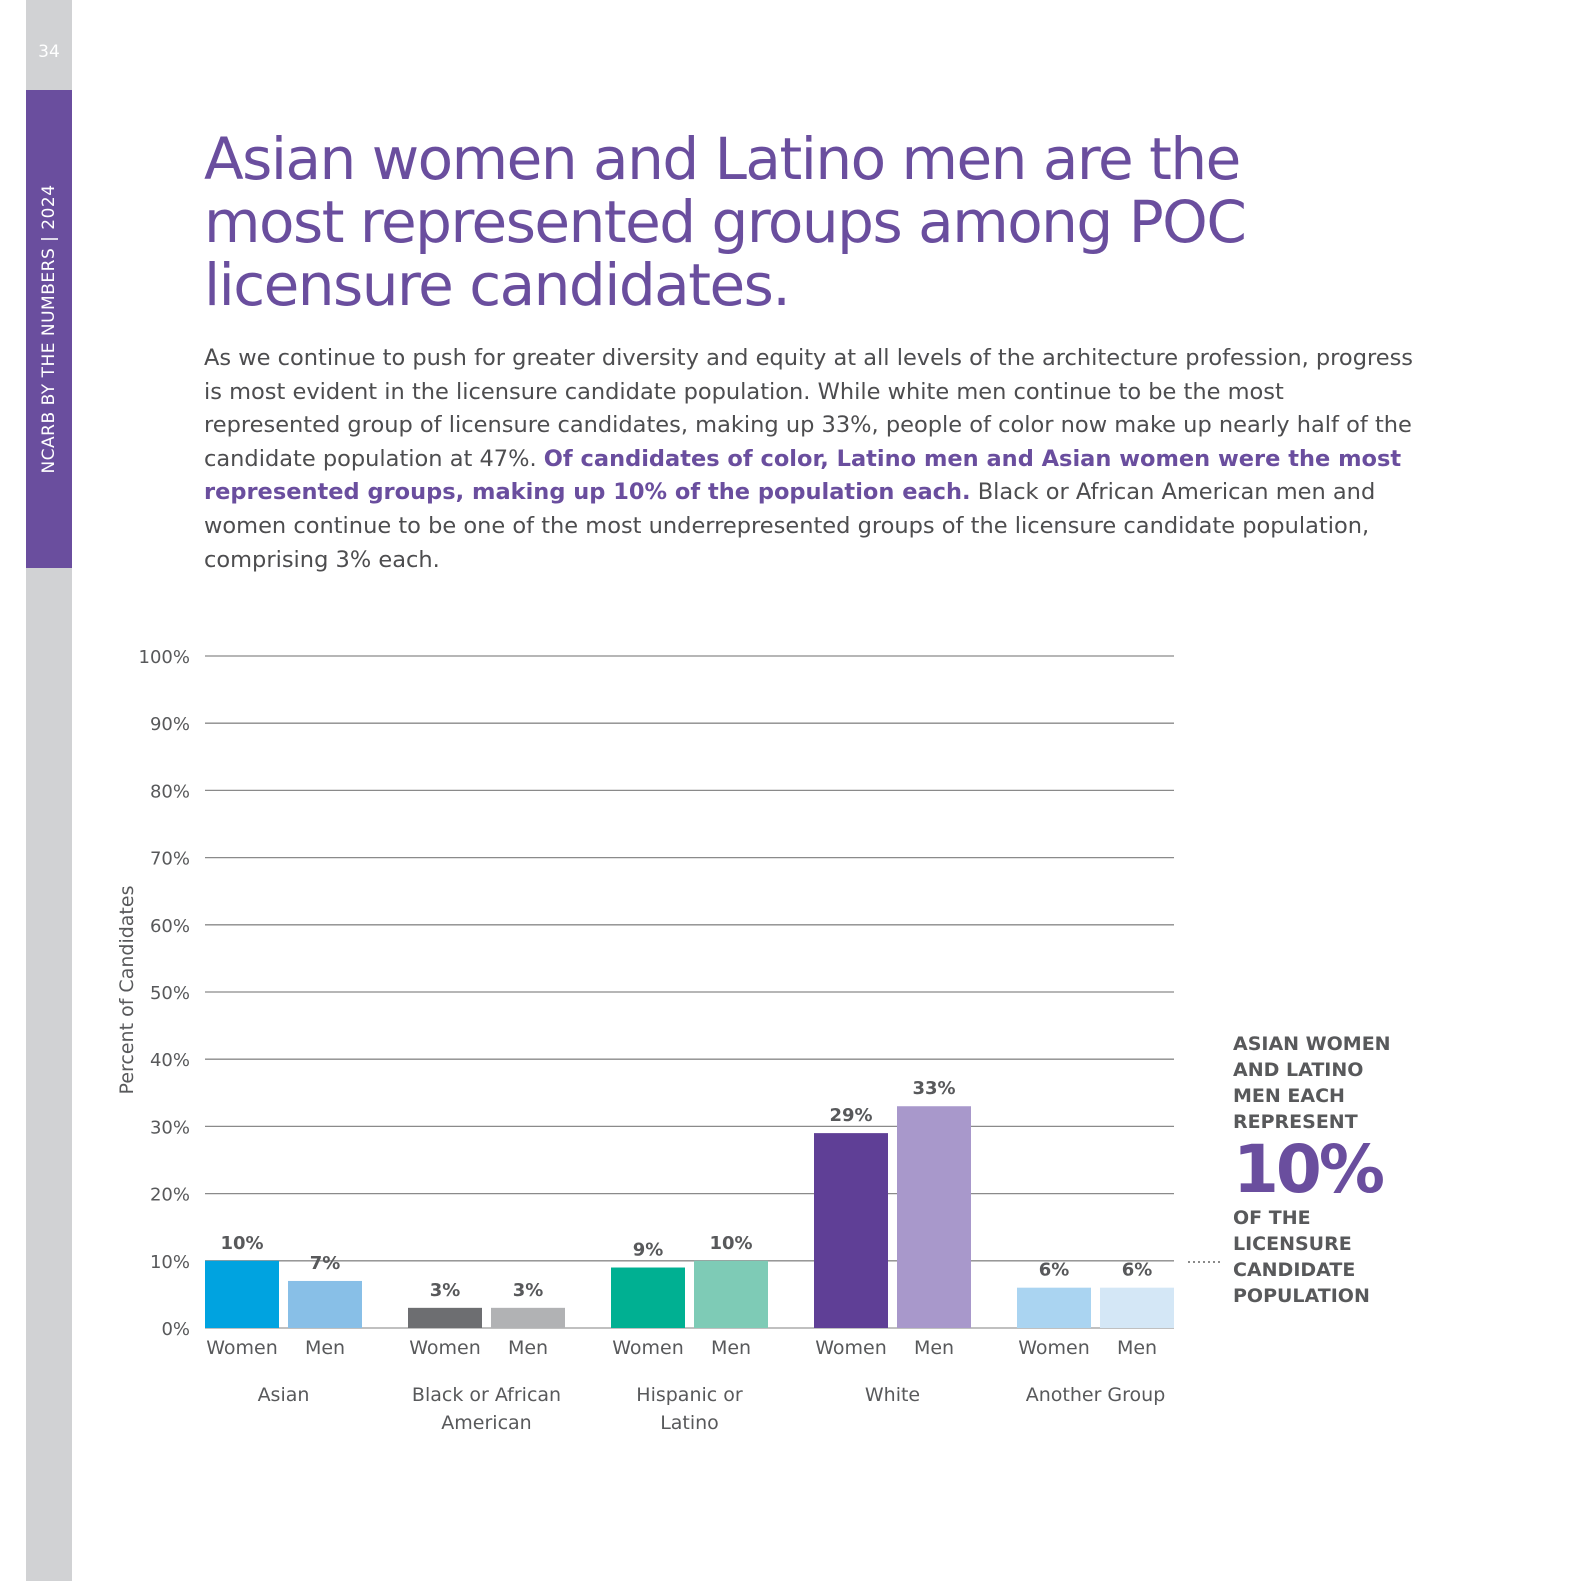 The image size is (1583, 1581). Describe the element at coordinates (170, 1195) in the screenshot. I see `y-tick-label: 20%` at that location.